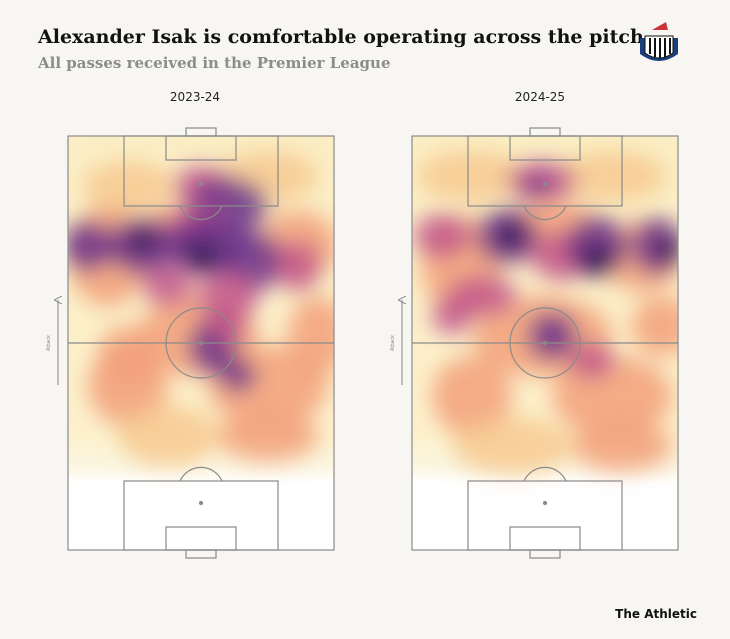  I want to click on panel-label: 2023-24, so click(195, 97).